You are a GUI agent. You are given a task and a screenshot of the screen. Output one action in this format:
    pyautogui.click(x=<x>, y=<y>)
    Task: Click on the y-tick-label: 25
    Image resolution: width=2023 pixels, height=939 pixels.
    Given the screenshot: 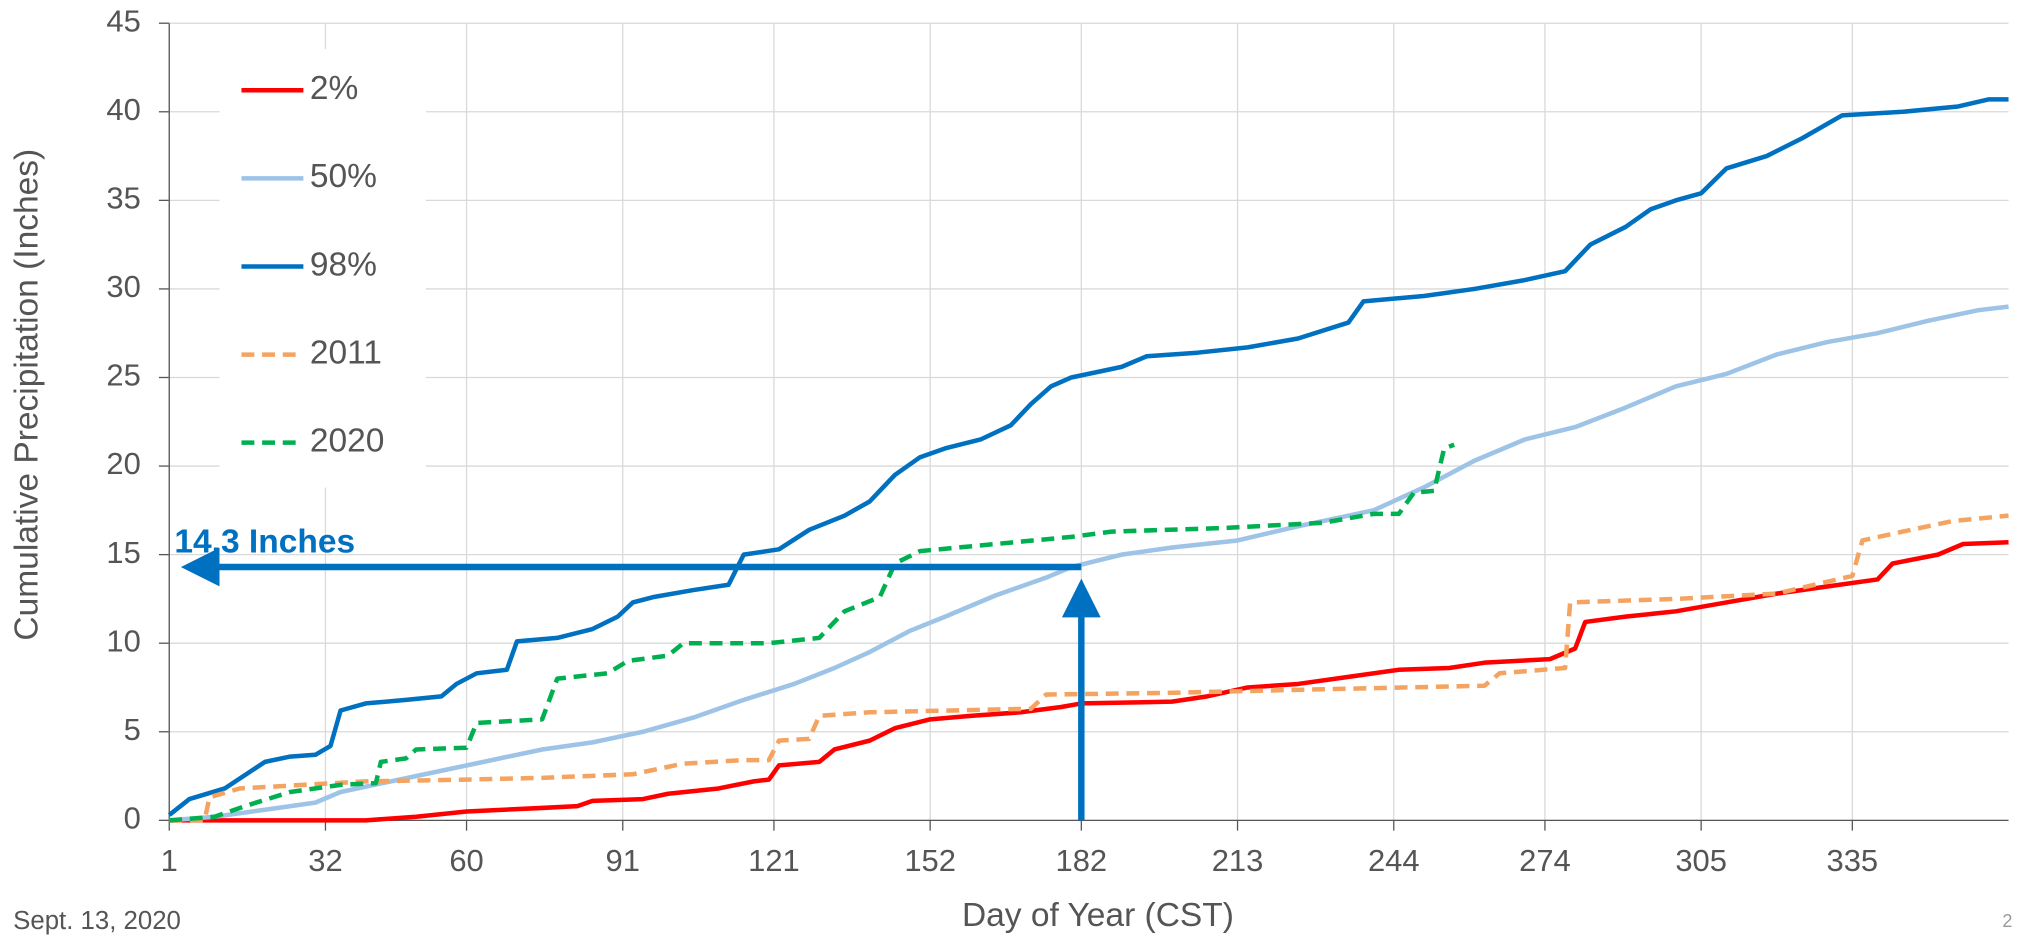 What is the action you would take?
    pyautogui.click(x=123, y=375)
    